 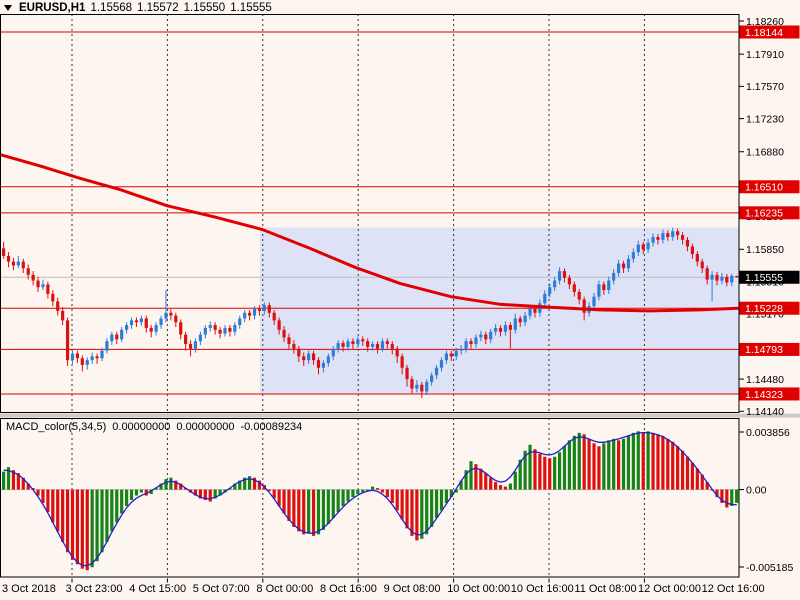 What do you see at coordinates (765, 119) in the screenshot?
I see `price-tick-label: 1.17230` at bounding box center [765, 119].